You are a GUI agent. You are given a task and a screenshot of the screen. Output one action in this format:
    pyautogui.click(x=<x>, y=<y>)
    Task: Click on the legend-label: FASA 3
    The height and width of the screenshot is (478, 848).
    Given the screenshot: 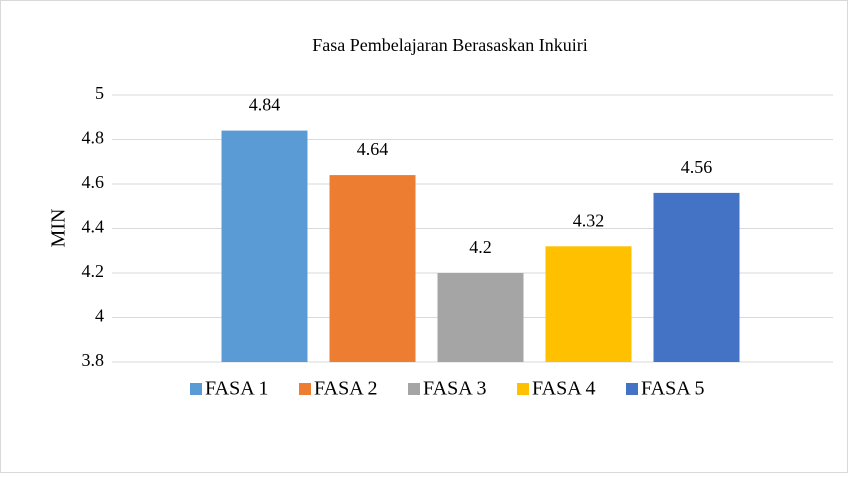 What is the action you would take?
    pyautogui.click(x=455, y=389)
    